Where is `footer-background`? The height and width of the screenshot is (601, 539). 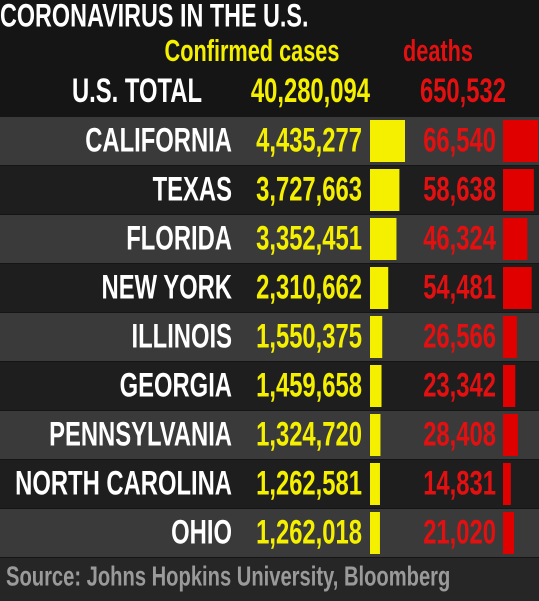
footer-background is located at coordinates (269, 579).